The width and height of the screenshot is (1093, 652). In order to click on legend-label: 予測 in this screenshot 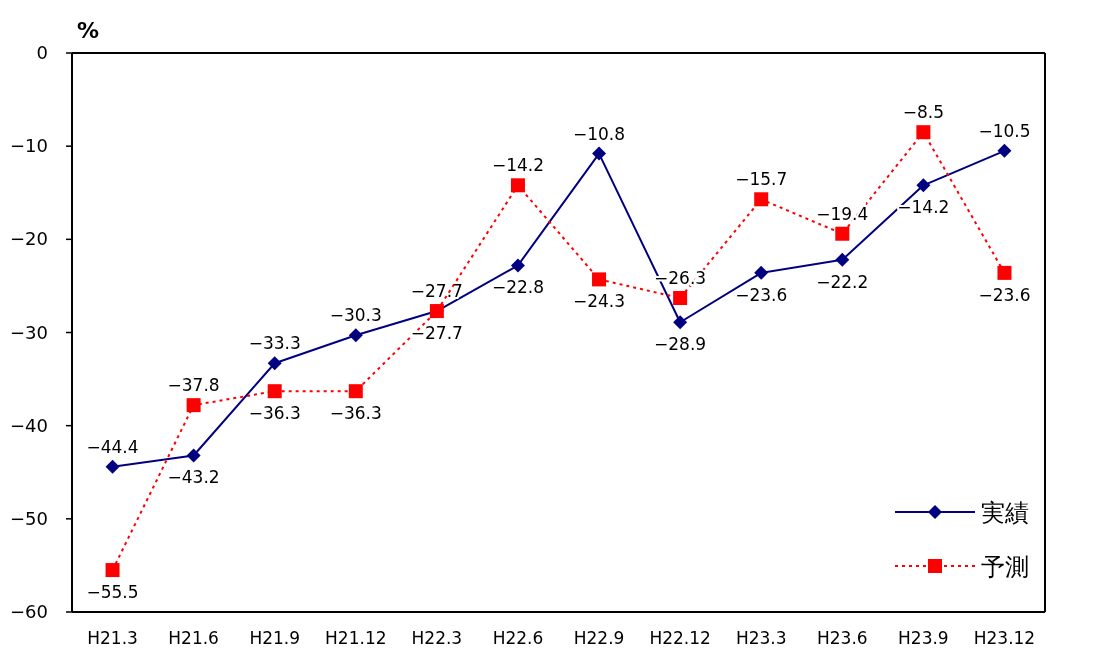, I will do `click(1005, 567)`.